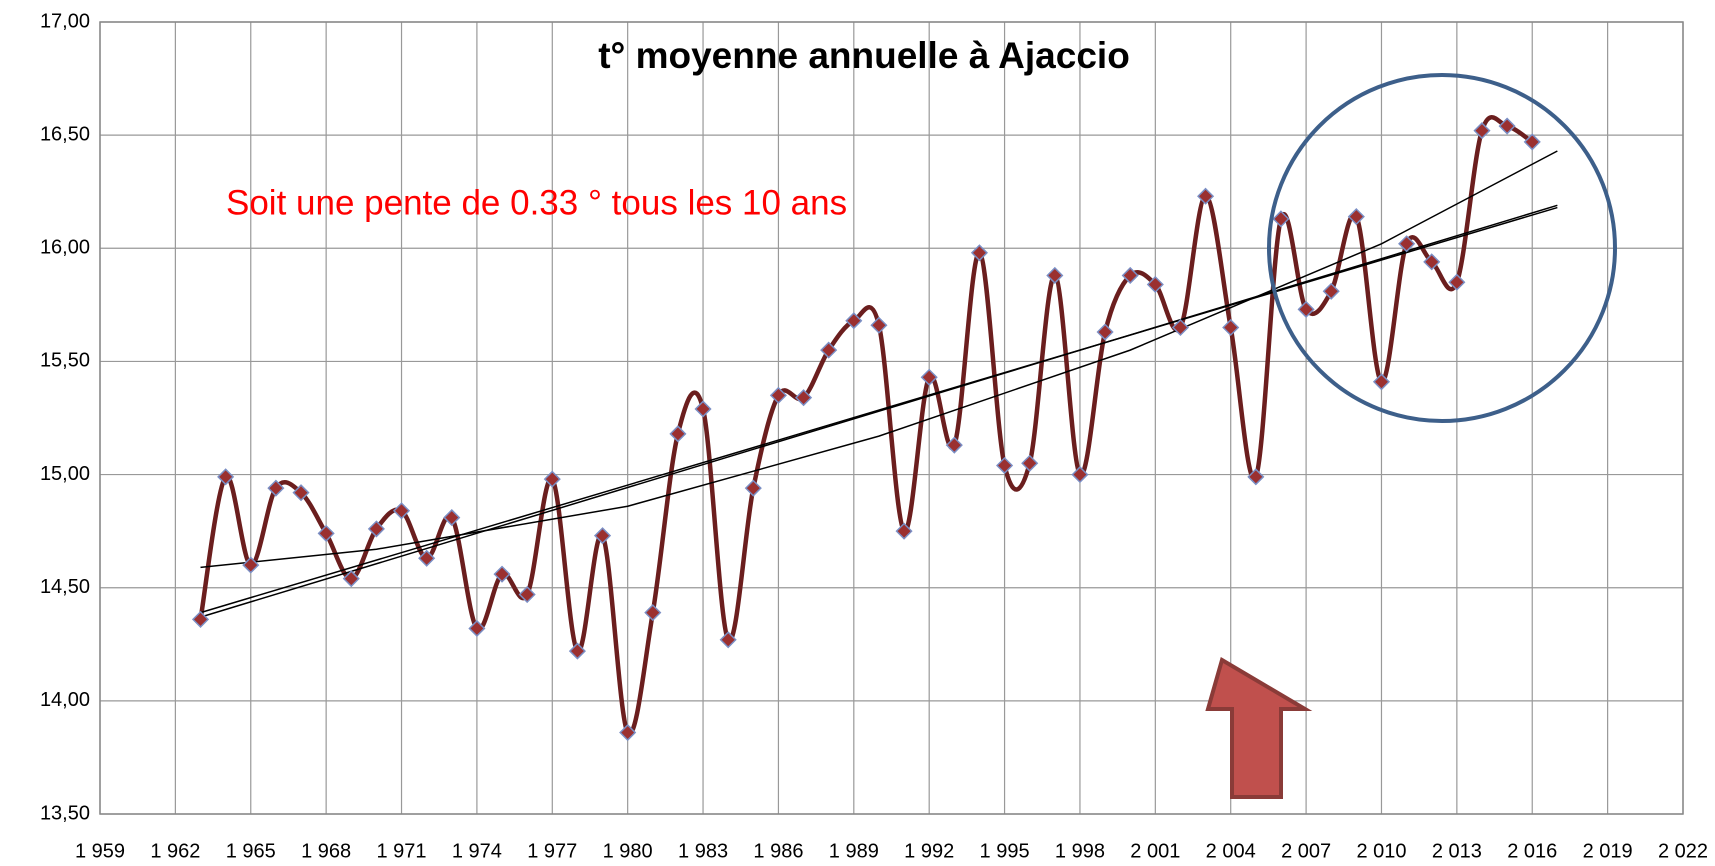  What do you see at coordinates (703, 851) in the screenshot?
I see `x-tick-label: 1 983` at bounding box center [703, 851].